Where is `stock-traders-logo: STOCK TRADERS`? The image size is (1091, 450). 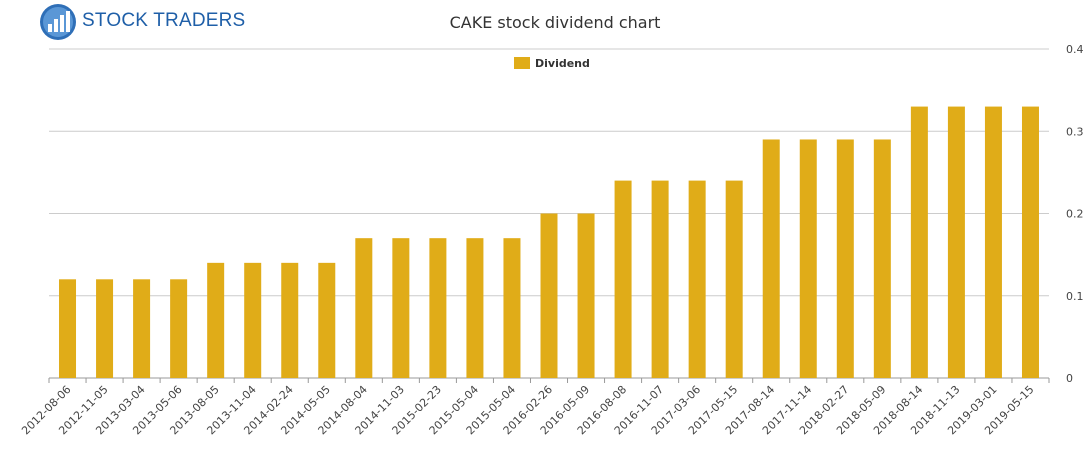 stock-traders-logo: STOCK TRADERS is located at coordinates (141, 22).